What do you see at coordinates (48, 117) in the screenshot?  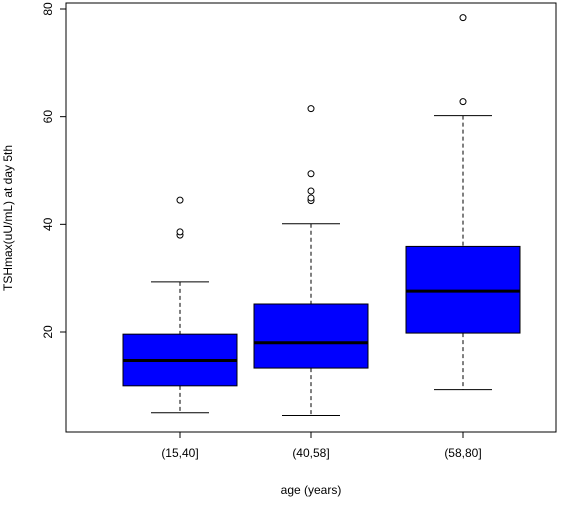 I see `y-tick-label: 60` at bounding box center [48, 117].